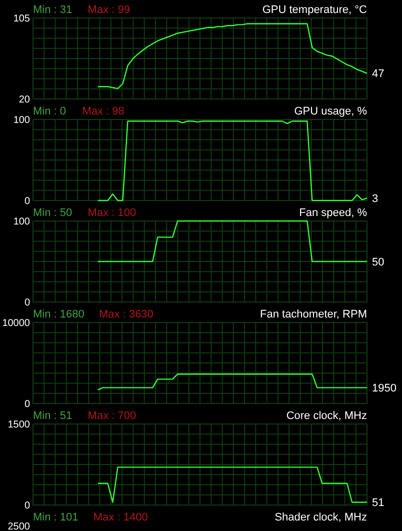 This screenshot has width=402, height=531. Describe the element at coordinates (120, 518) in the screenshot. I see `text: Max : 1400` at that location.